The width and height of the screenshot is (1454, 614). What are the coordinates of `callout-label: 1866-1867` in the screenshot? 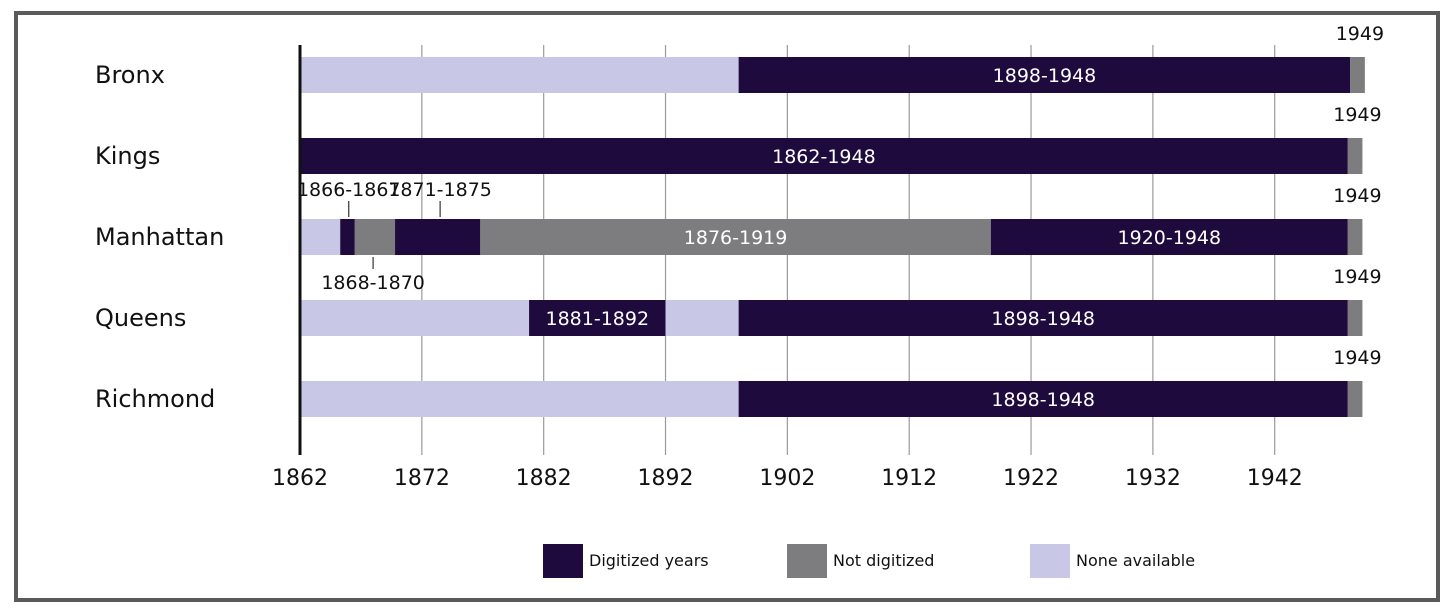 It's located at (349, 190).